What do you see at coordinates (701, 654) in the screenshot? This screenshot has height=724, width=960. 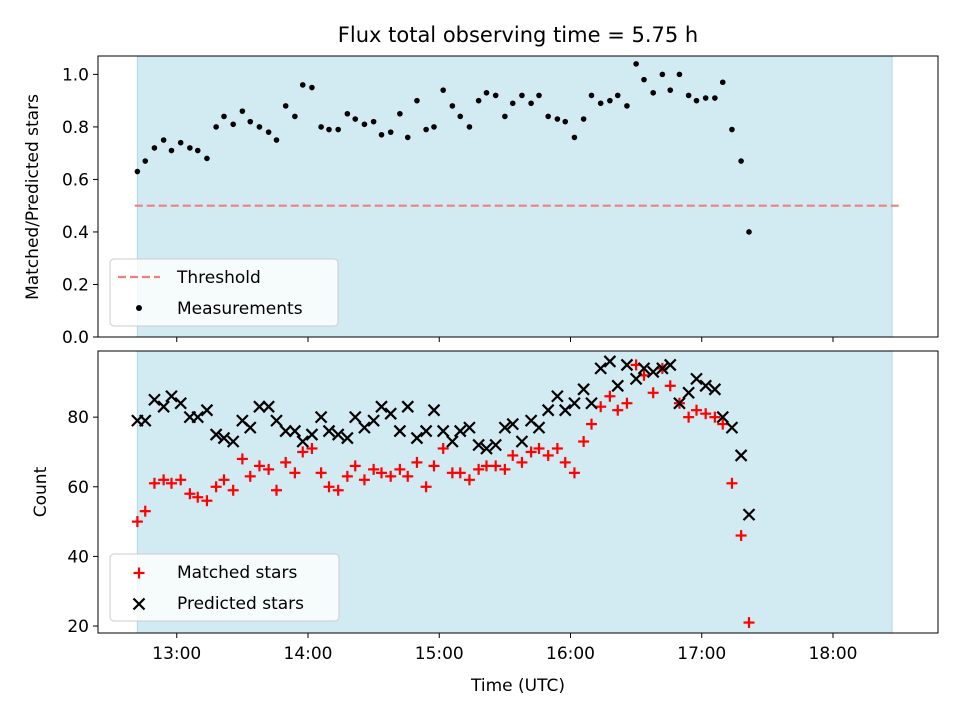 I see `x-tick-label: 17:00` at bounding box center [701, 654].